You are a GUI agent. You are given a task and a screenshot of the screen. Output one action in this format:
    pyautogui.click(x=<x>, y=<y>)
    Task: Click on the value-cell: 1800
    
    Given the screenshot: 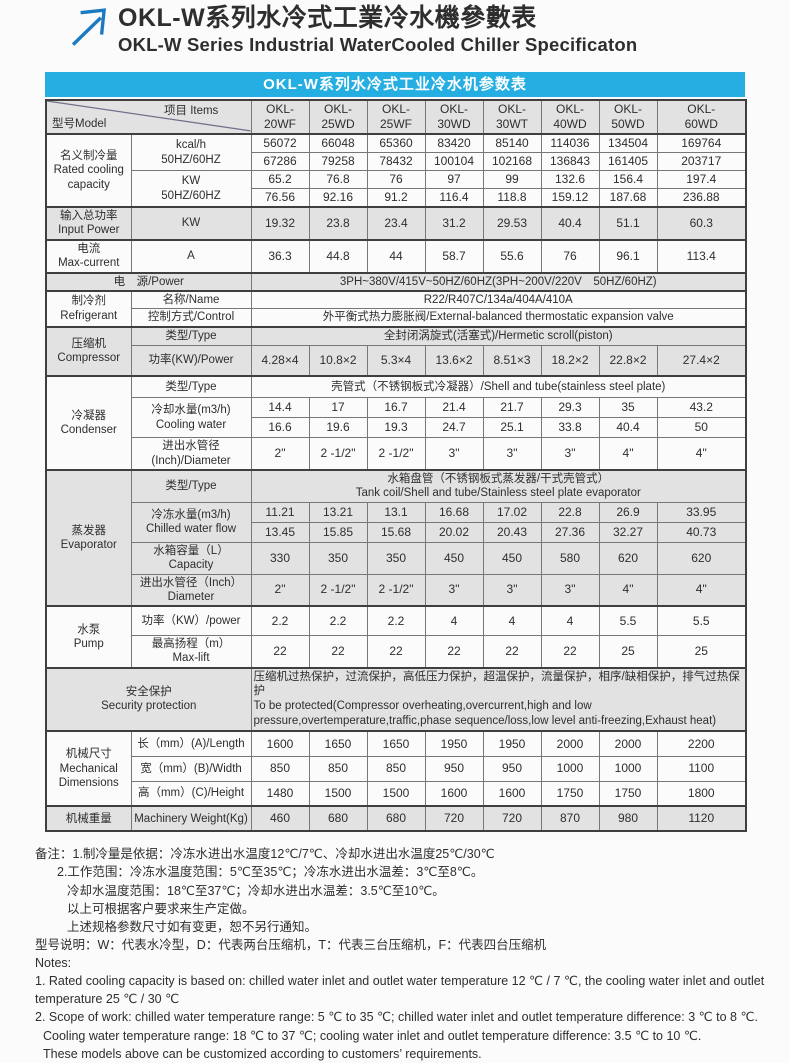 What is the action you would take?
    pyautogui.click(x=701, y=793)
    